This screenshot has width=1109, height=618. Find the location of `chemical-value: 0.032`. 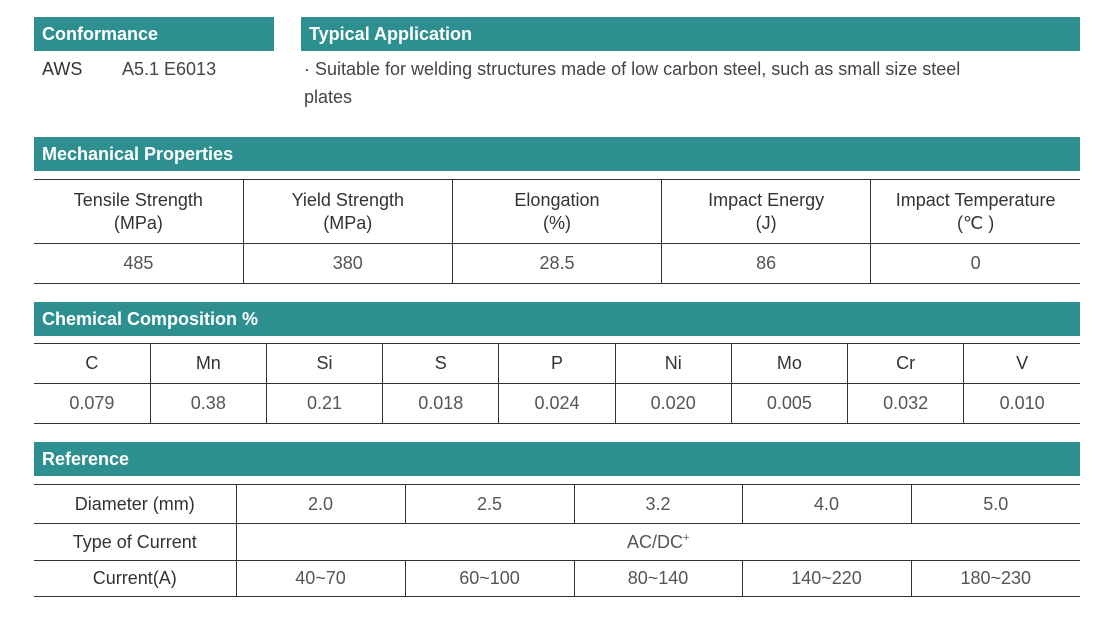

chemical-value: 0.032 is located at coordinates (906, 403).